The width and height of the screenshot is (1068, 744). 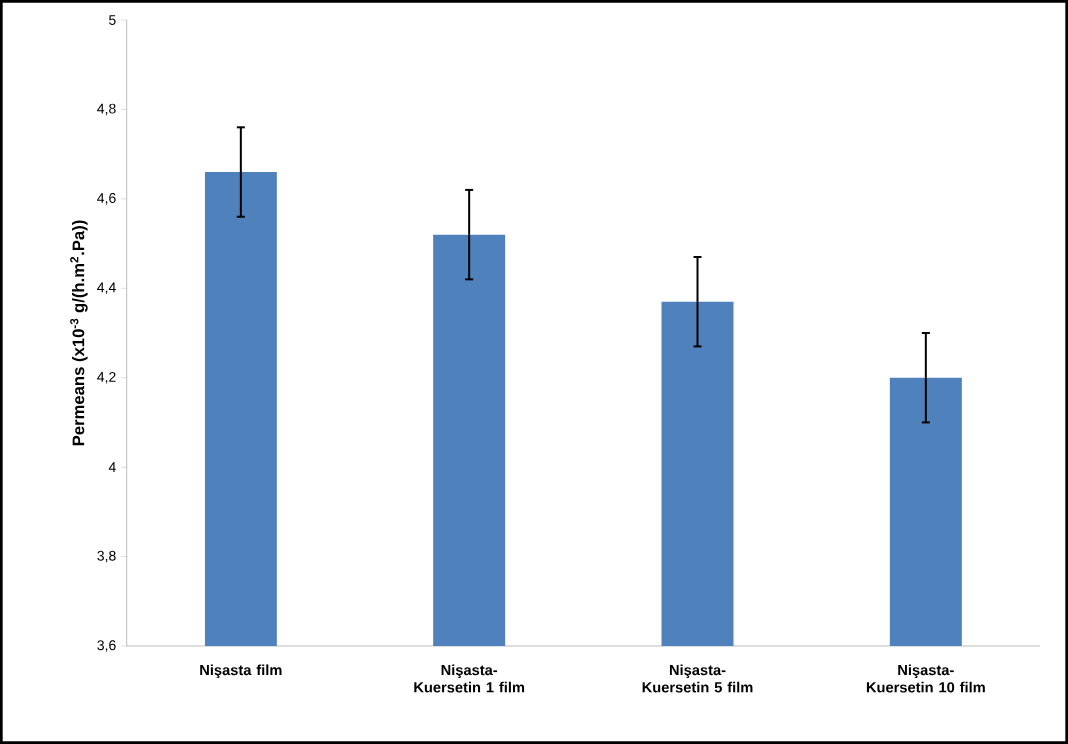 I want to click on x-tick-label: Nişasta-Kuersetin 5 film, so click(x=697, y=678).